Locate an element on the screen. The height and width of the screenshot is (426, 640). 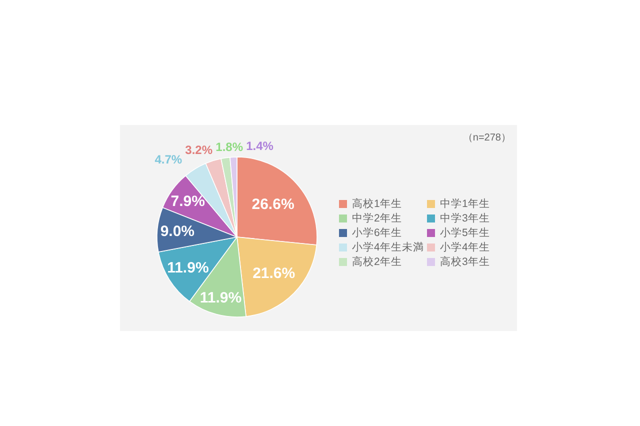
legend-label: 小学5年生 is located at coordinates (465, 232).